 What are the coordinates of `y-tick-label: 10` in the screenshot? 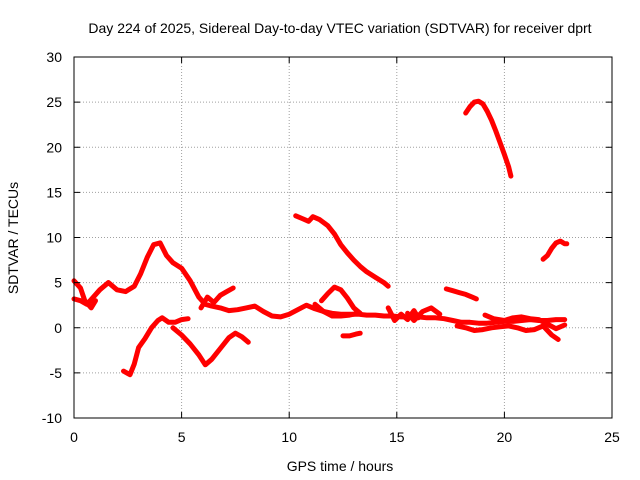 It's located at (54, 238).